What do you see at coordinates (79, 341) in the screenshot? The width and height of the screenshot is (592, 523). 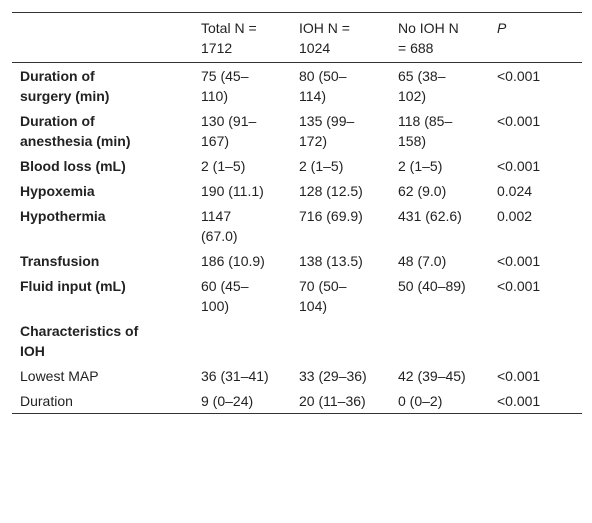 I see `row-label: Characteristics of IOH` at bounding box center [79, 341].